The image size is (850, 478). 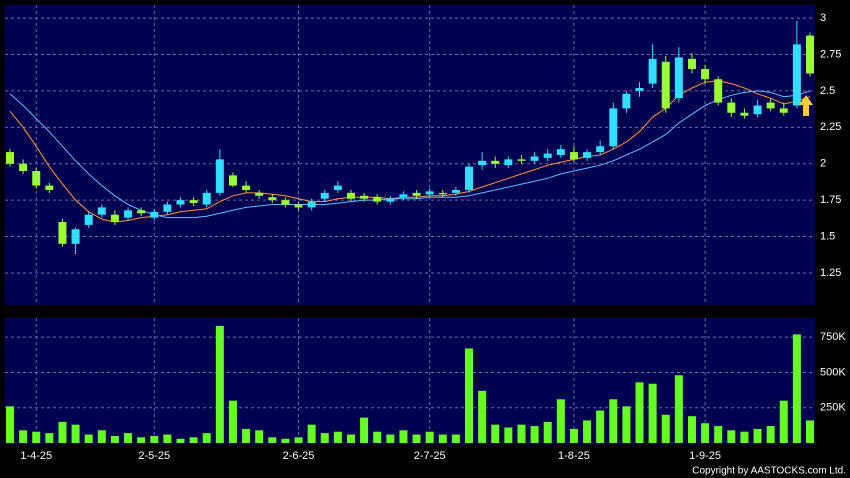 What do you see at coordinates (827, 91) in the screenshot?
I see `y-tick-label: 2.5` at bounding box center [827, 91].